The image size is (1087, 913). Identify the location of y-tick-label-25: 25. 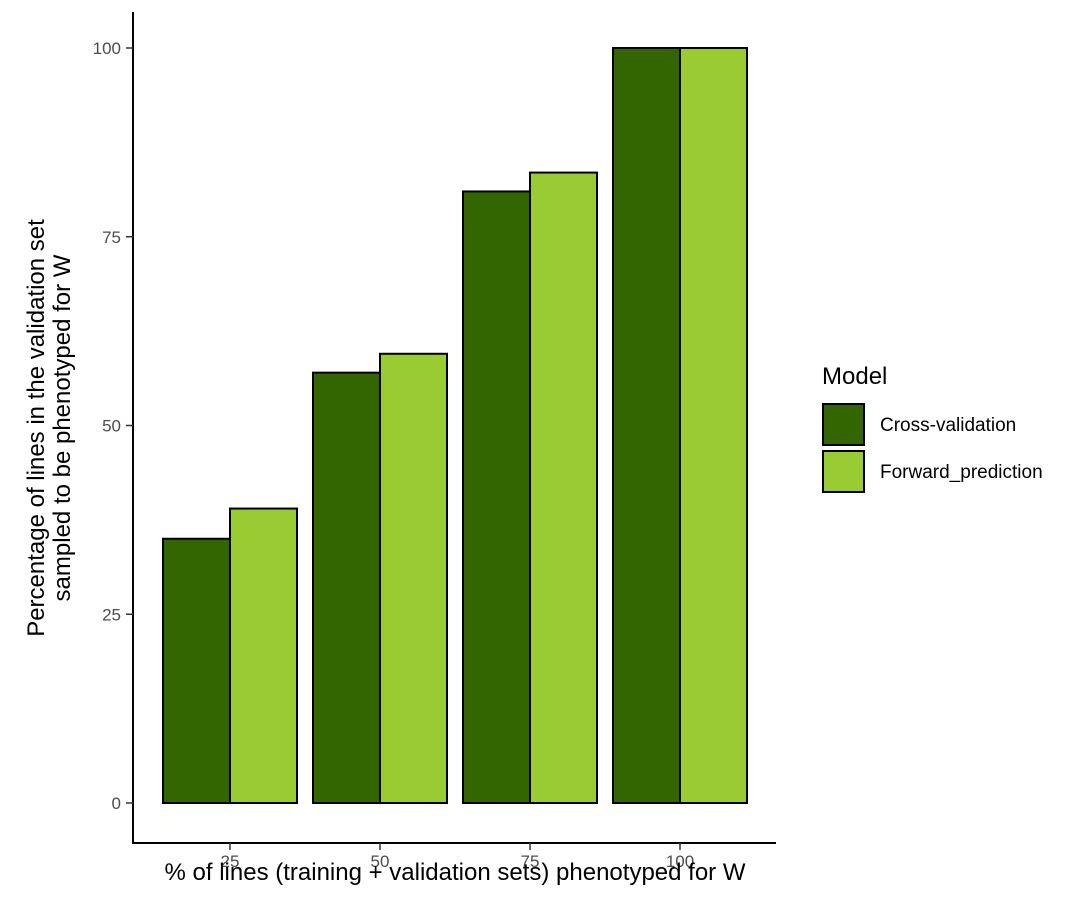
(111, 614).